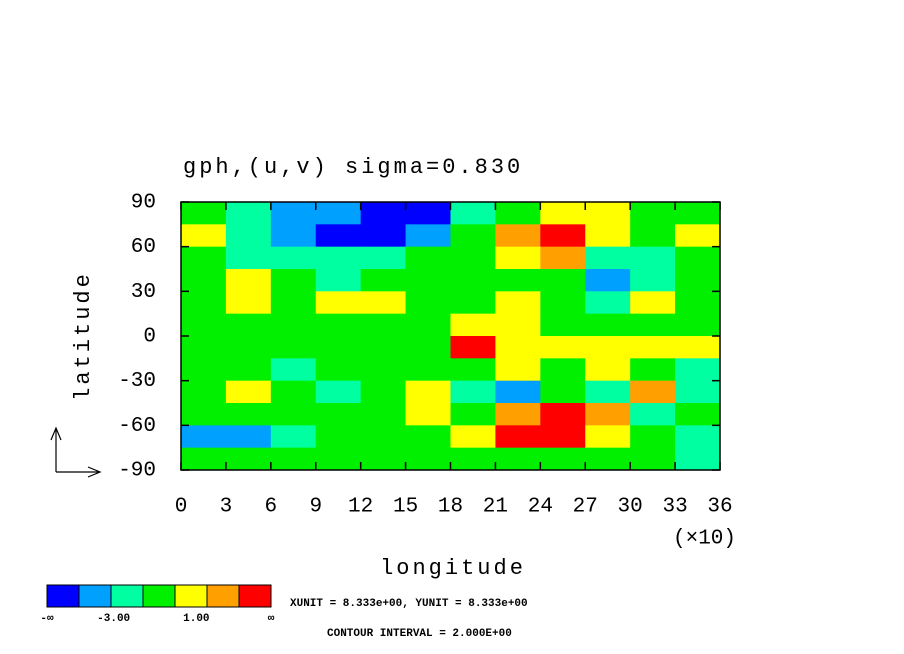  Describe the element at coordinates (226, 507) in the screenshot. I see `x-tick-label: 3` at that location.